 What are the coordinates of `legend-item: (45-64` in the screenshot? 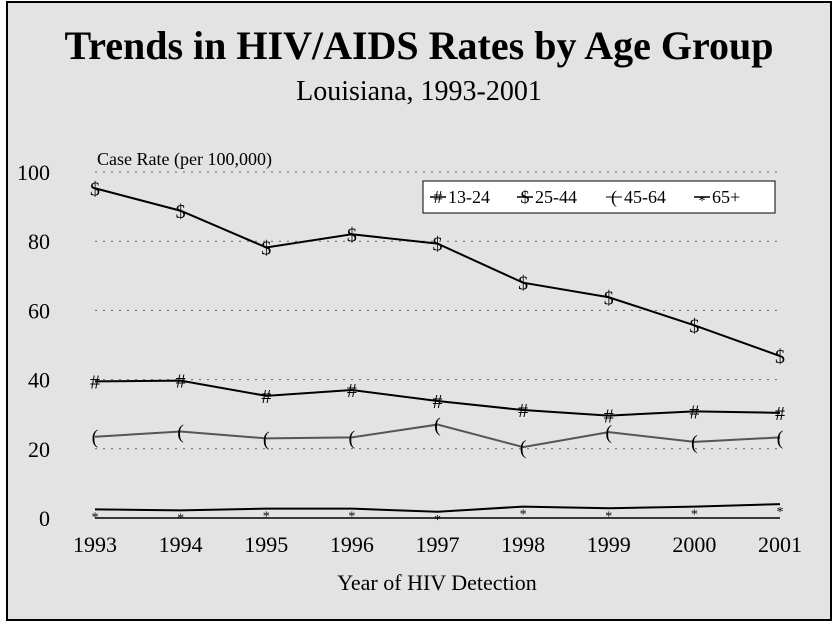 It's located at (636, 197).